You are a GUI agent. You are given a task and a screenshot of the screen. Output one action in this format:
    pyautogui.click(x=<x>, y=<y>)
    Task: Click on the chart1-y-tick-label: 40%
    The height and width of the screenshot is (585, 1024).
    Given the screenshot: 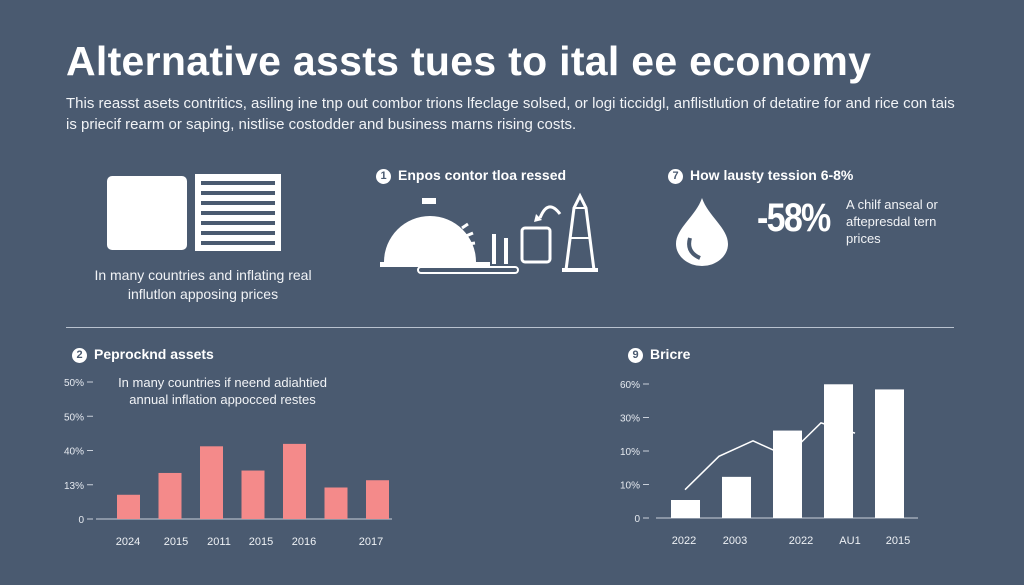 What is the action you would take?
    pyautogui.click(x=74, y=452)
    